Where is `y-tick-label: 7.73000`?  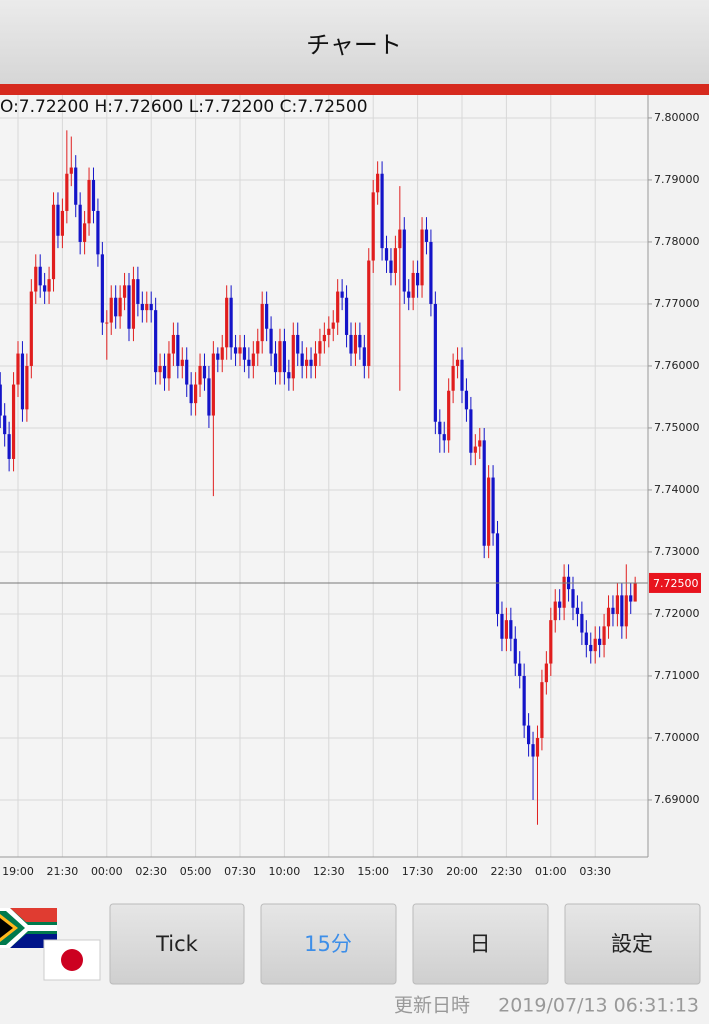
y-tick-label: 7.73000 is located at coordinates (677, 551).